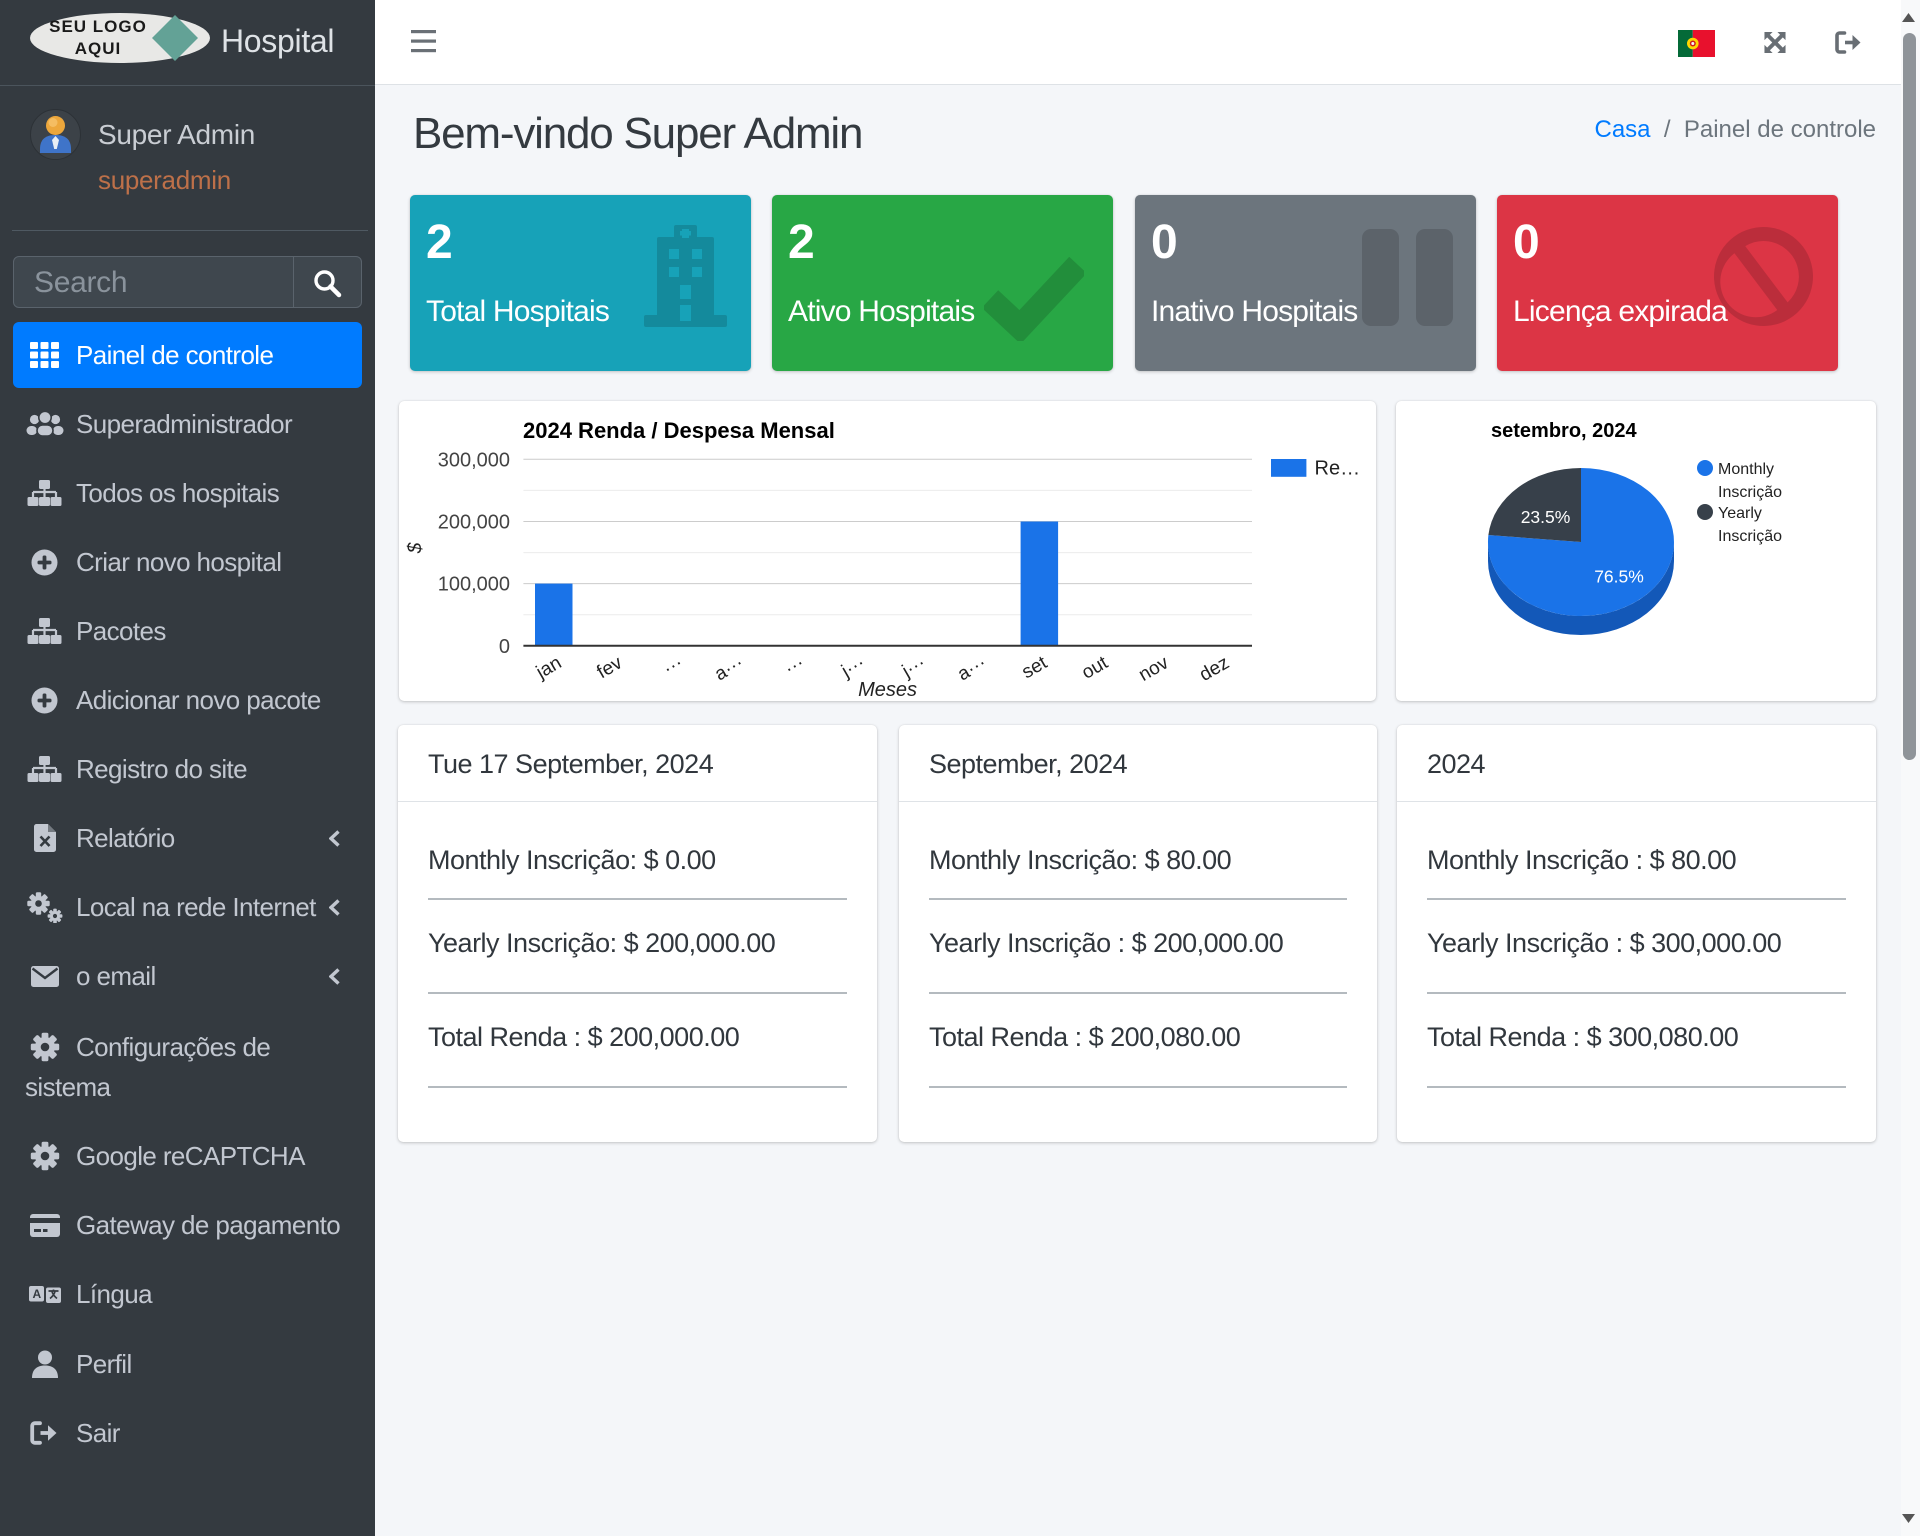 The image size is (1920, 1536). Describe the element at coordinates (679, 430) in the screenshot. I see `svg-text: 2024 Renda / Despesa Mensal` at that location.